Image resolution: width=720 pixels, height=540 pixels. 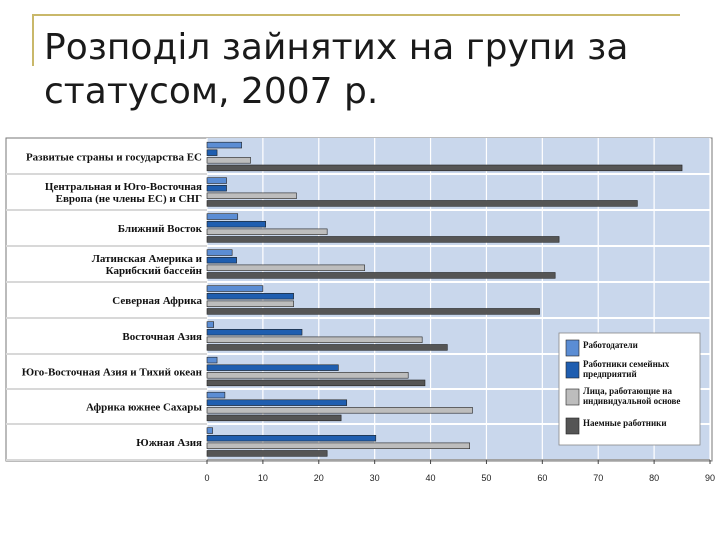 What do you see at coordinates (598, 478) in the screenshot?
I see `x-tick-label: 70` at bounding box center [598, 478].